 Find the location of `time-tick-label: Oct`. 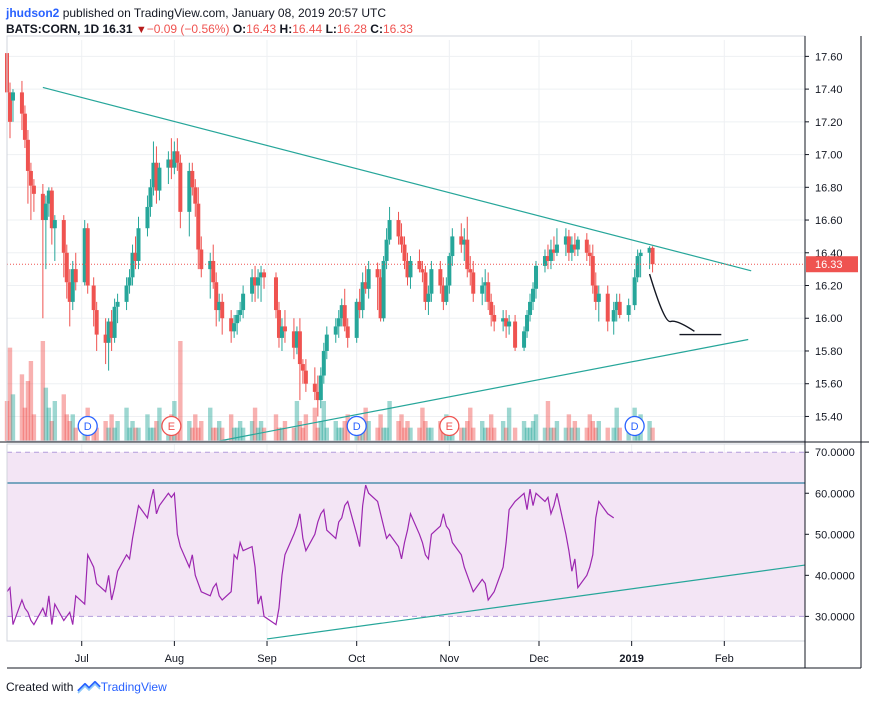

time-tick-label: Oct is located at coordinates (356, 659).